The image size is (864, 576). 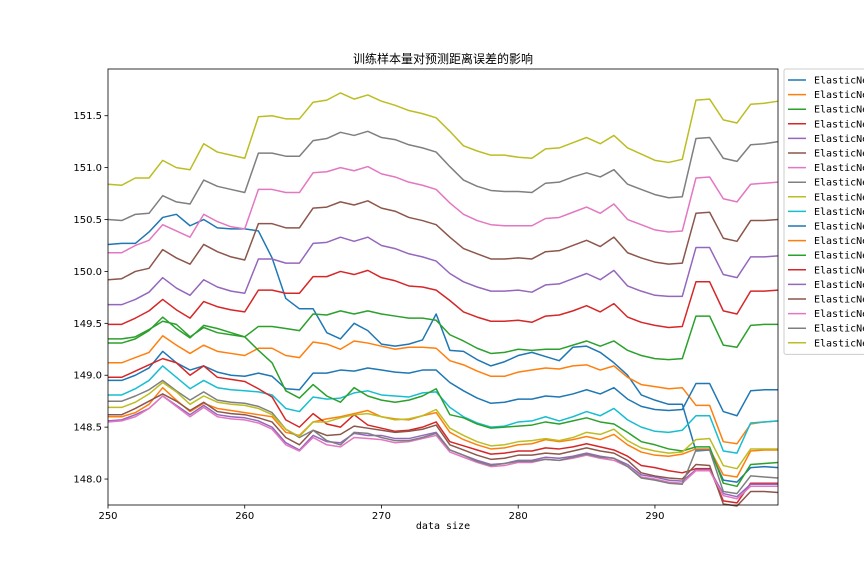 I want to click on legend-label-15: ElasticNet, so click(x=839, y=285).